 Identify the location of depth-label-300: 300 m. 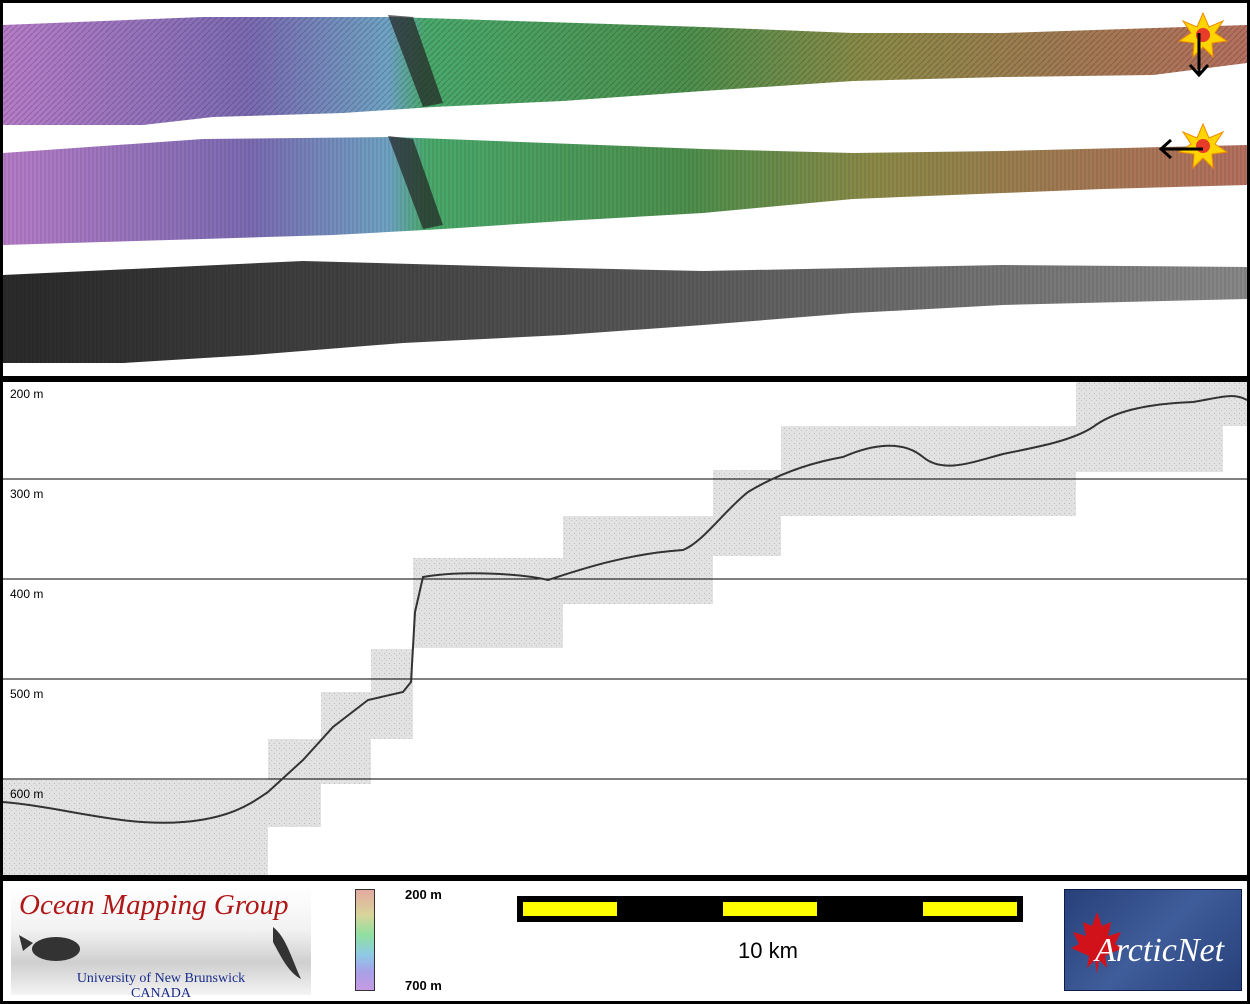
(27, 494).